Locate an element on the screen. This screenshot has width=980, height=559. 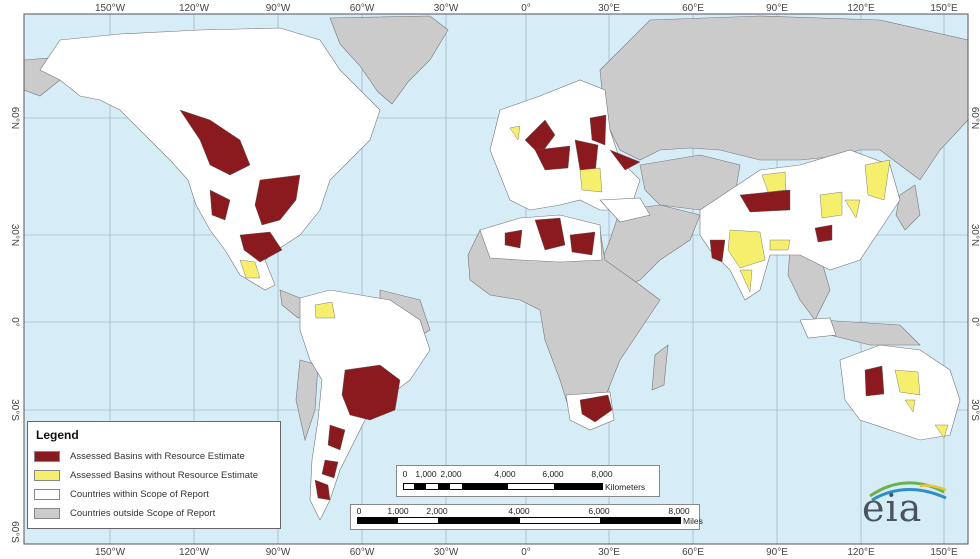
scale-bar-miles: 0 1,000 2,000 4,000 6,000 8,000 Miles is located at coordinates (526, 517).